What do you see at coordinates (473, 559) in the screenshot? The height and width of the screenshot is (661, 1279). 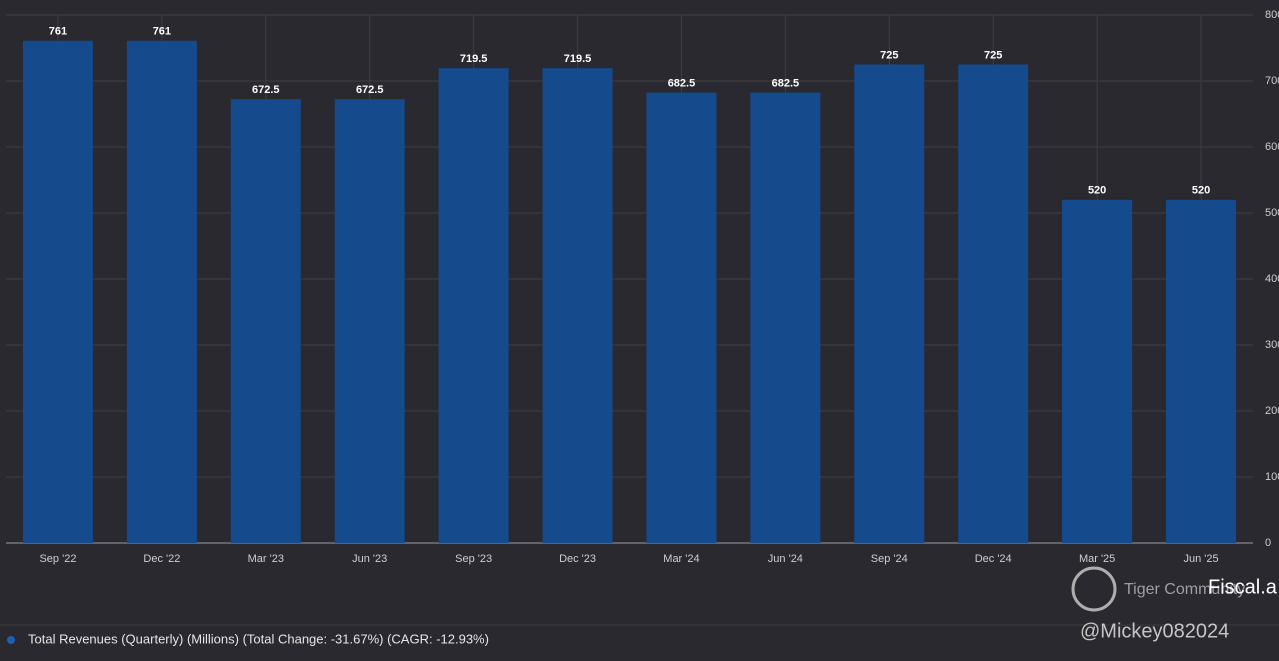 I see `x-tick-label: Sep '23` at bounding box center [473, 559].